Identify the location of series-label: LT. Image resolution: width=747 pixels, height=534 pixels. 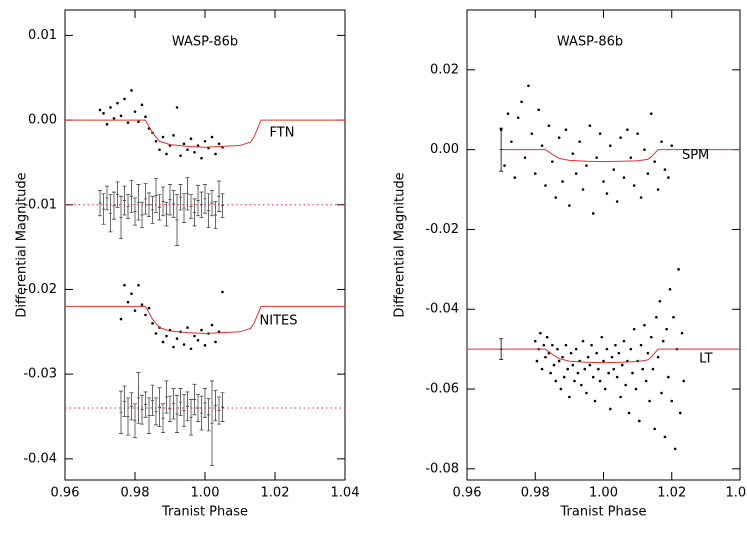
(705, 359).